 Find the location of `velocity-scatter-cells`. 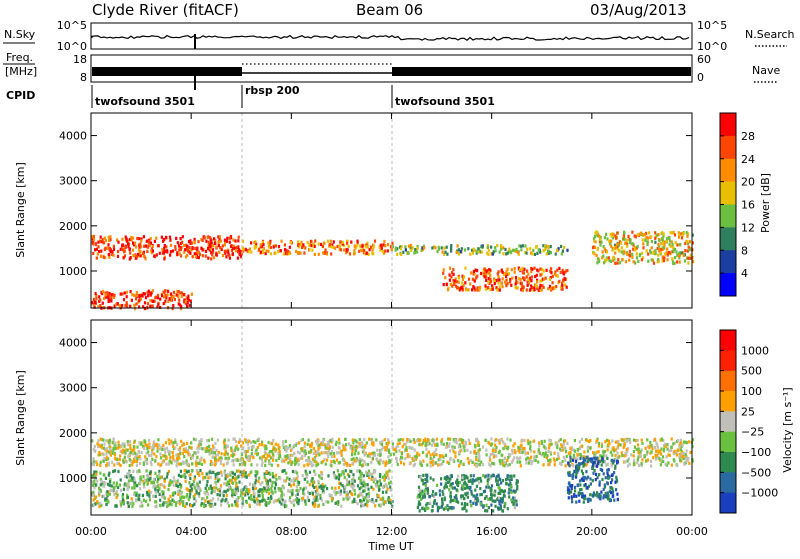

velocity-scatter-cells is located at coordinates (392, 475).